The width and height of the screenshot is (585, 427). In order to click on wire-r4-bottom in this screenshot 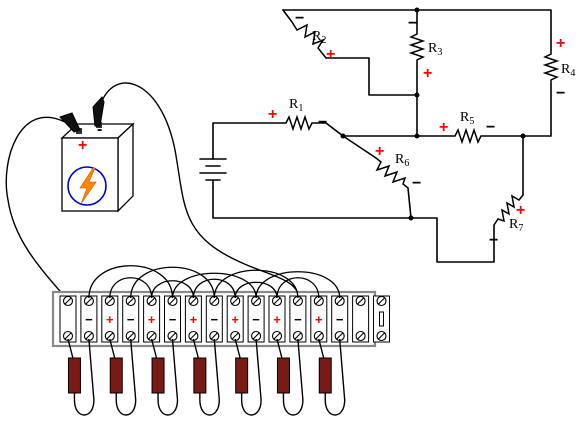, I will do `click(537, 110)`.